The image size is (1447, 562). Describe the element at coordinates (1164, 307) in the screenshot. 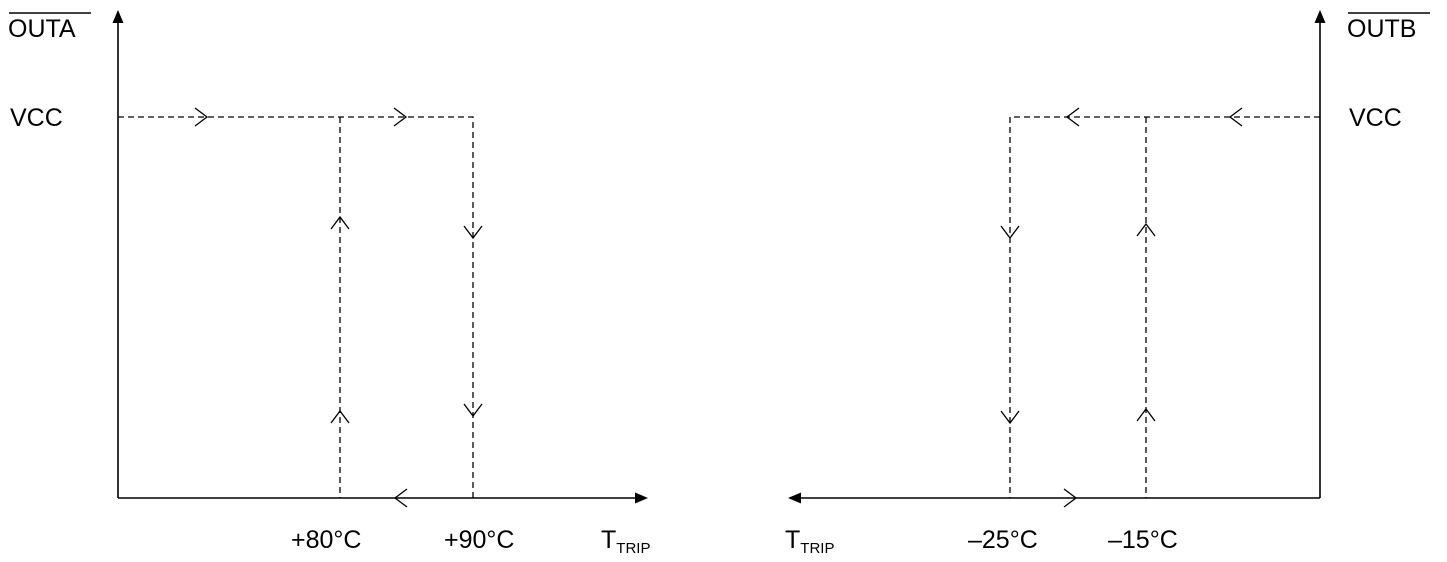

I see `right-high-level-path` at that location.